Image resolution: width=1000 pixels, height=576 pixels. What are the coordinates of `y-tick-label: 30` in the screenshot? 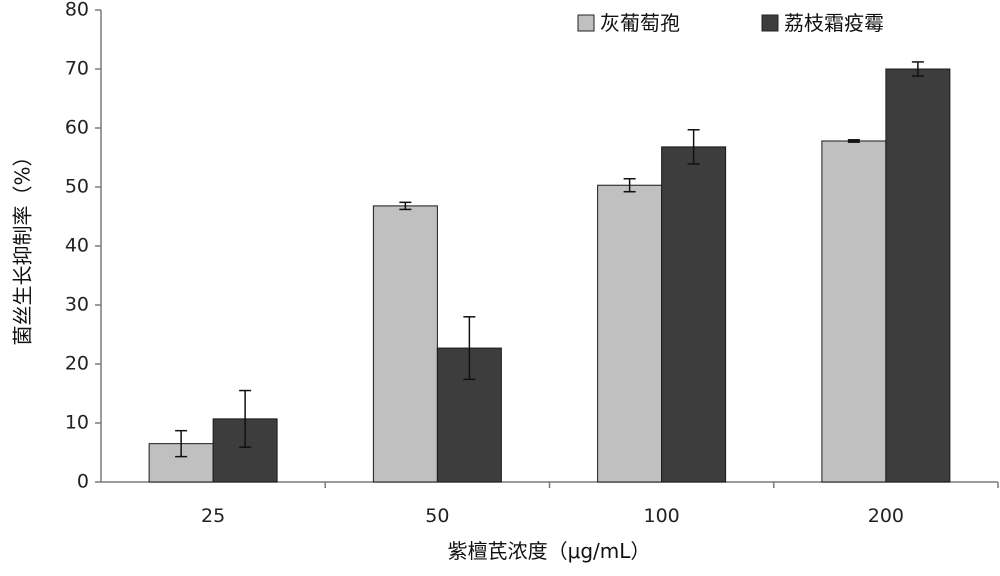 It's located at (77, 305).